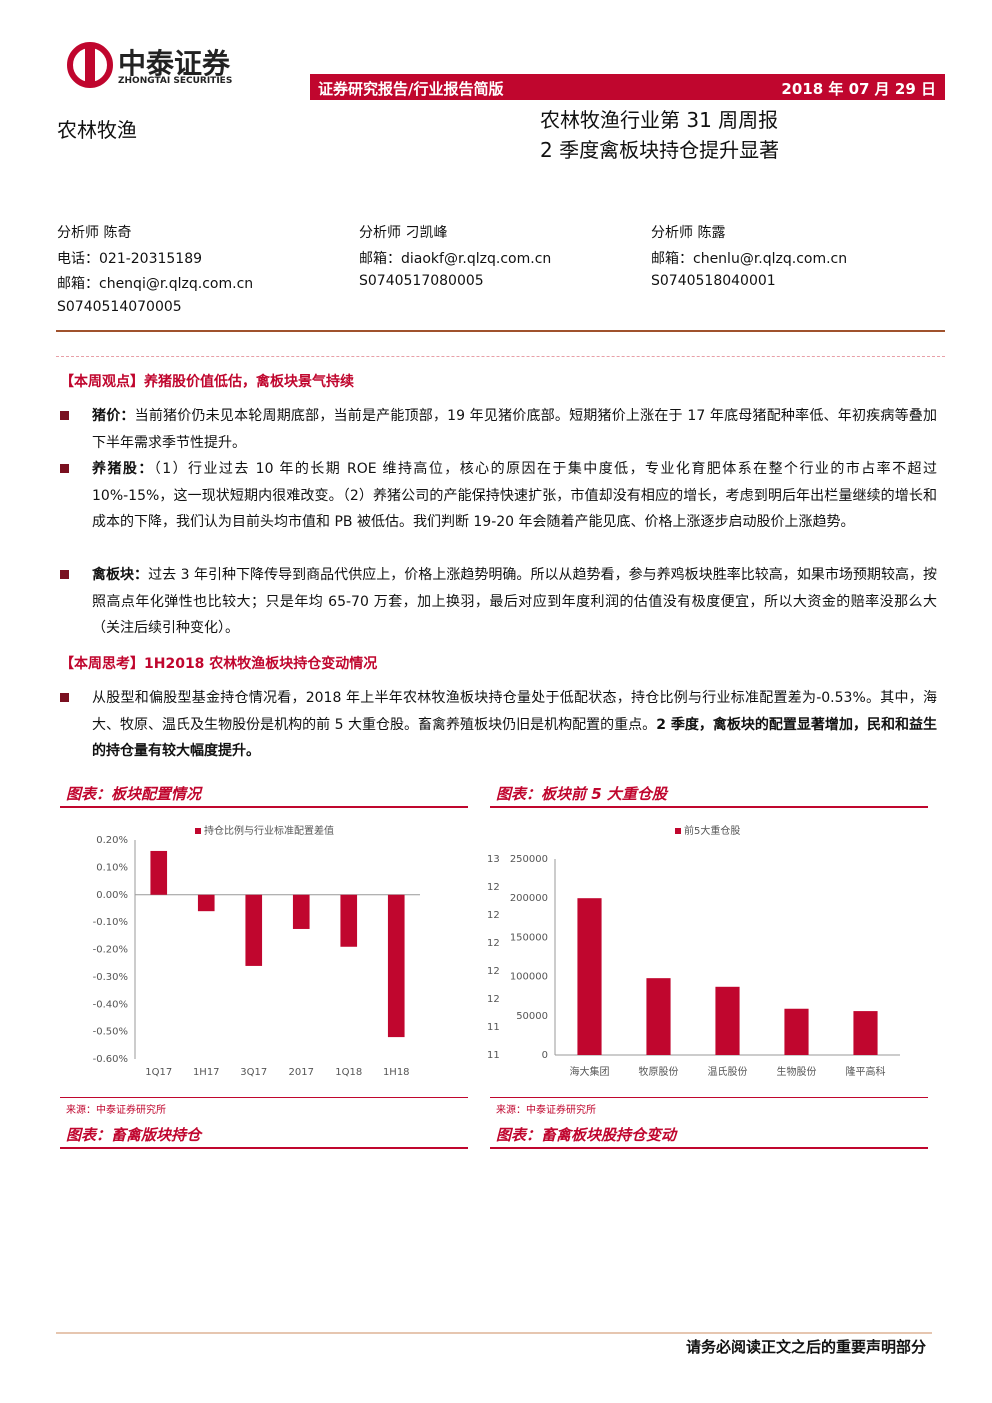 The image size is (992, 1403). I want to click on analyst-line: 邮箱：chenqi@r.qlzq.com.cn, so click(155, 284).